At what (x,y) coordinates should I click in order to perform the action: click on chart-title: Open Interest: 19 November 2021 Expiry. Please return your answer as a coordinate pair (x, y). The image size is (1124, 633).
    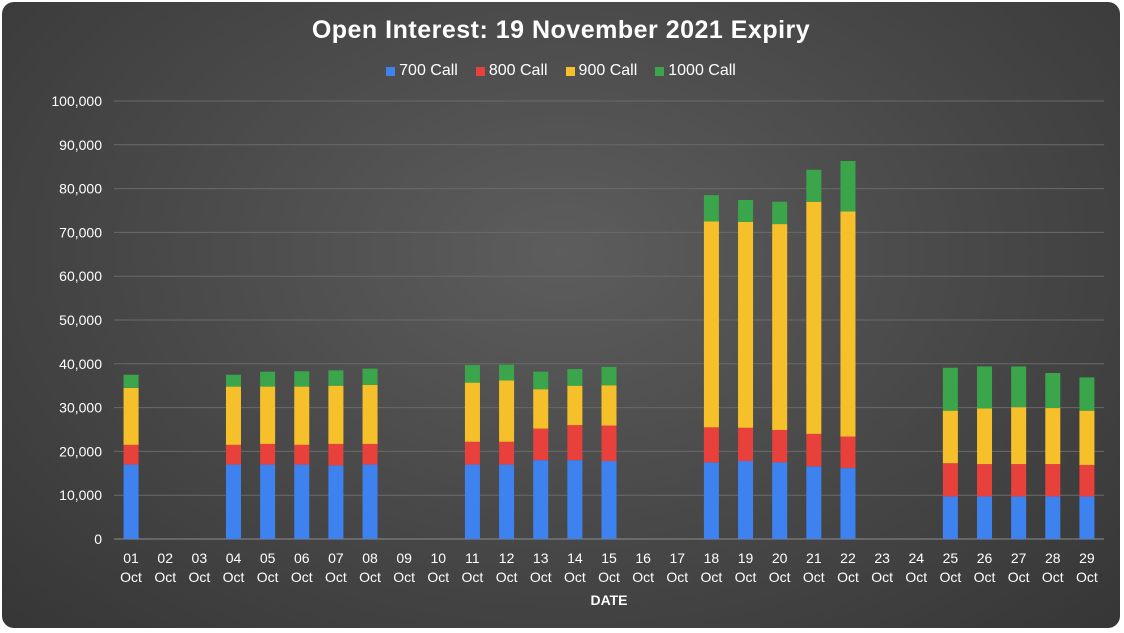
    Looking at the image, I should click on (561, 30).